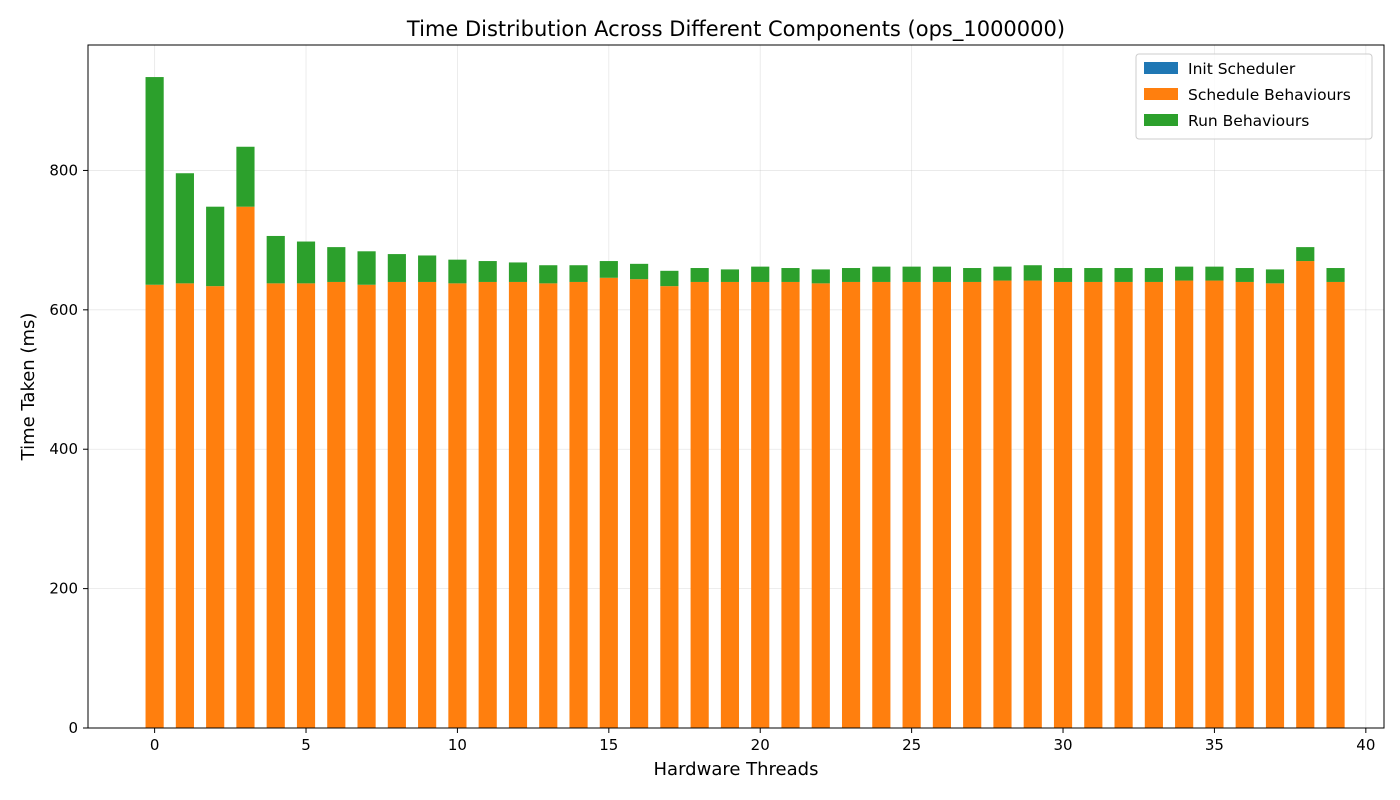 The image size is (1400, 800). What do you see at coordinates (155, 745) in the screenshot?
I see `x-tick-label: 0` at bounding box center [155, 745].